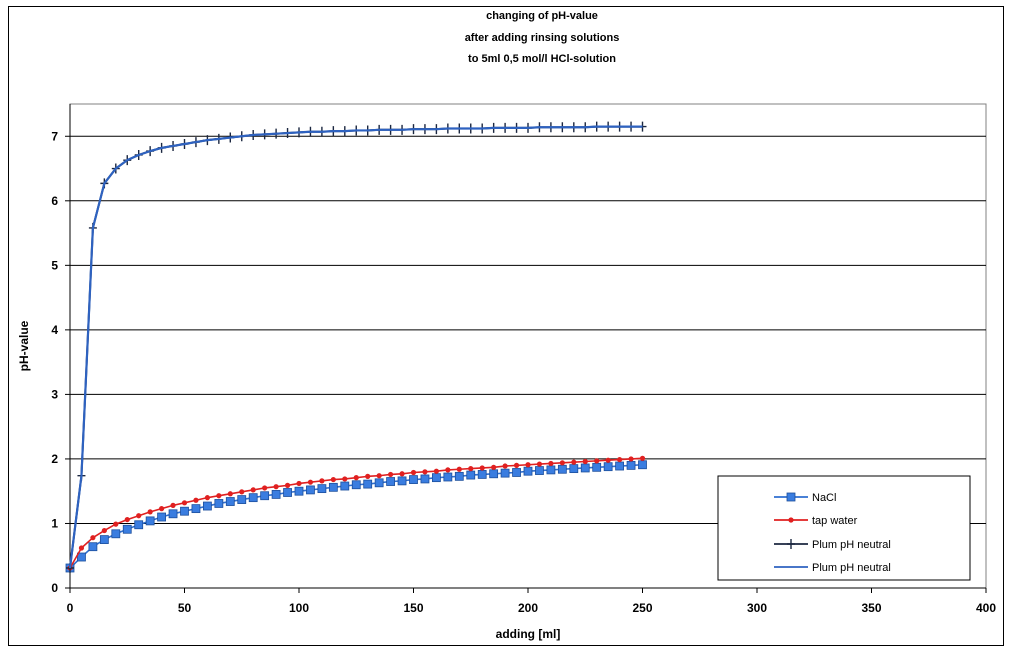 This screenshot has width=1013, height=646. I want to click on y-tick-label: 7, so click(54, 136).